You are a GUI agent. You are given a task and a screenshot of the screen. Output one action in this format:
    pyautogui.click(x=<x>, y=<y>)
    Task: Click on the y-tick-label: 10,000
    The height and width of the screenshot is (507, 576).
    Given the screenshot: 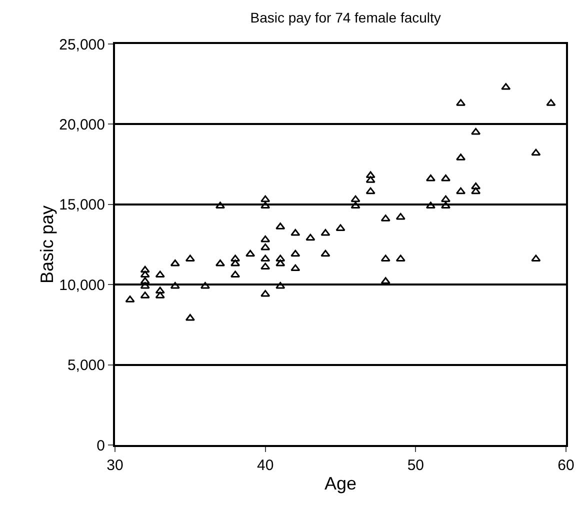 What is the action you would take?
    pyautogui.click(x=82, y=285)
    